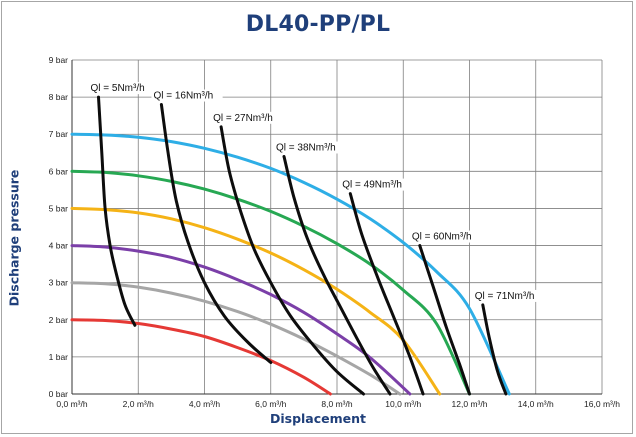 The image size is (636, 437). Describe the element at coordinates (306, 147) in the screenshot. I see `ql-label: Ql = 38Nm³/h` at that location.